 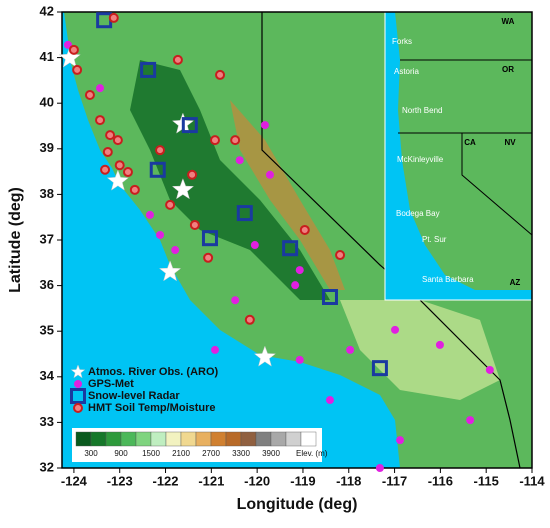 What do you see at coordinates (241, 453) in the screenshot?
I see `colorbar-tick-label: 3300` at bounding box center [241, 453].